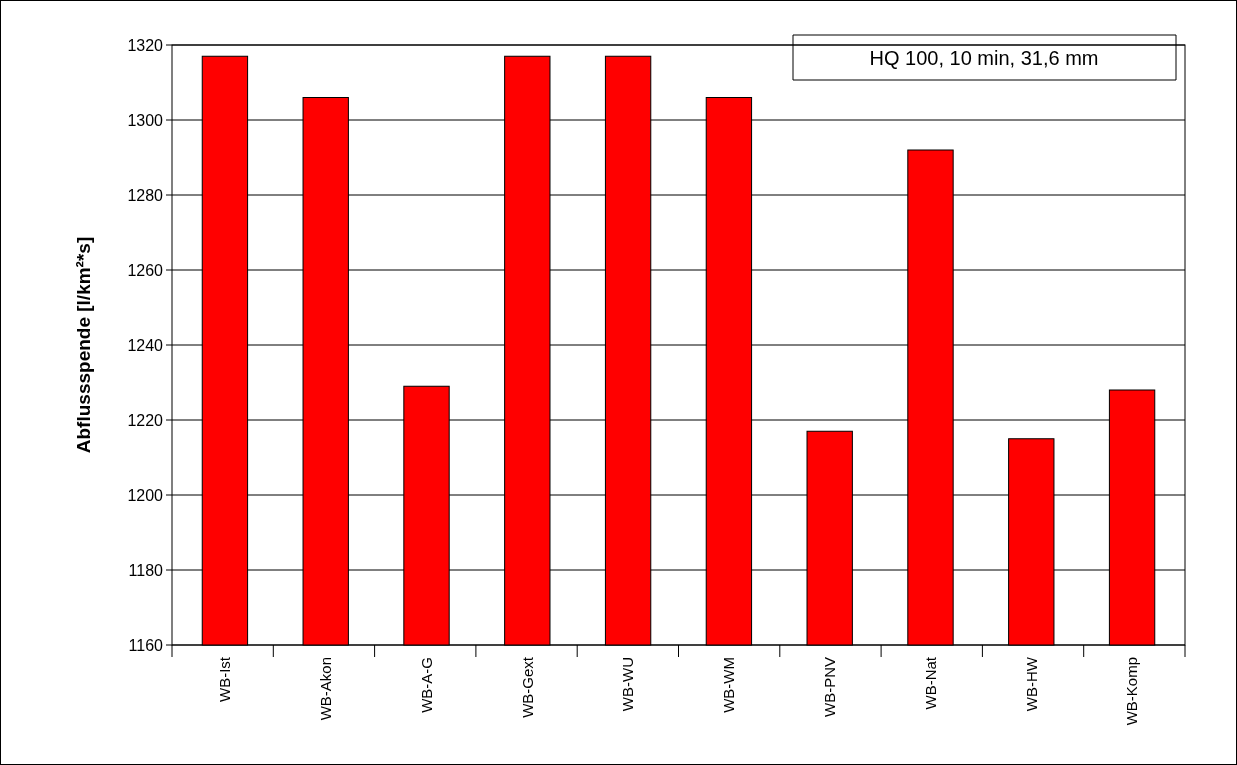  What do you see at coordinates (527, 687) in the screenshot?
I see `x-tick-label: WB-Gext` at bounding box center [527, 687].